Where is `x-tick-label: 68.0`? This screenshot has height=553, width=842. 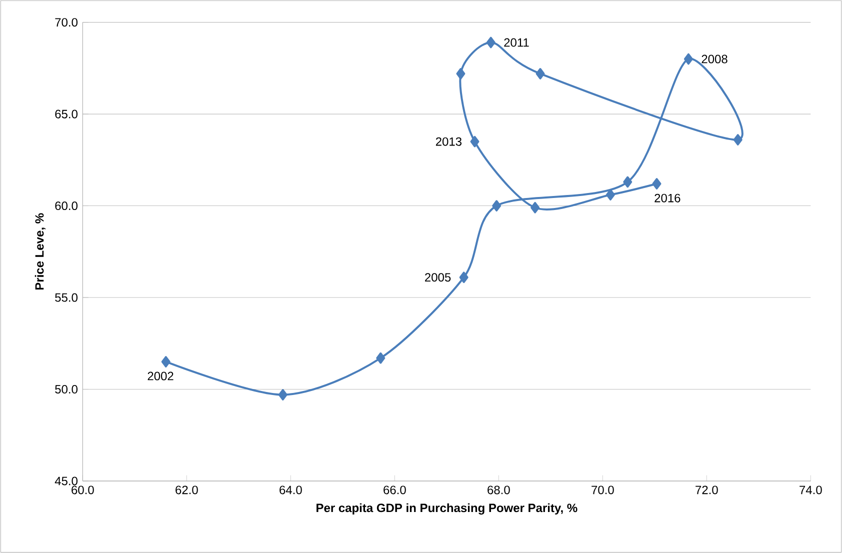
x-tick-label: 68.0 is located at coordinates (499, 490).